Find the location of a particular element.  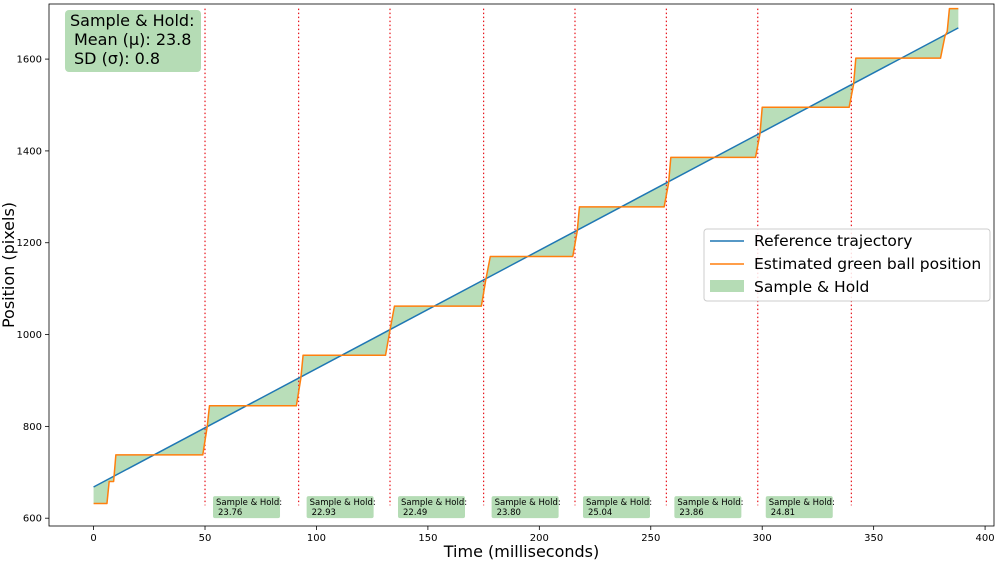

segment-annotation: Sample & Hold:23.86 is located at coordinates (708, 507).